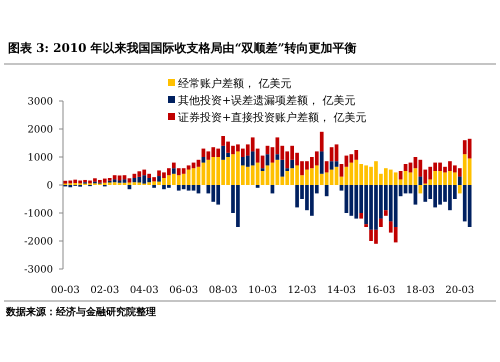 Image resolution: width=500 pixels, height=362 pixels. Describe the element at coordinates (223, 290) in the screenshot. I see `x-tick-label: 08-03` at that location.